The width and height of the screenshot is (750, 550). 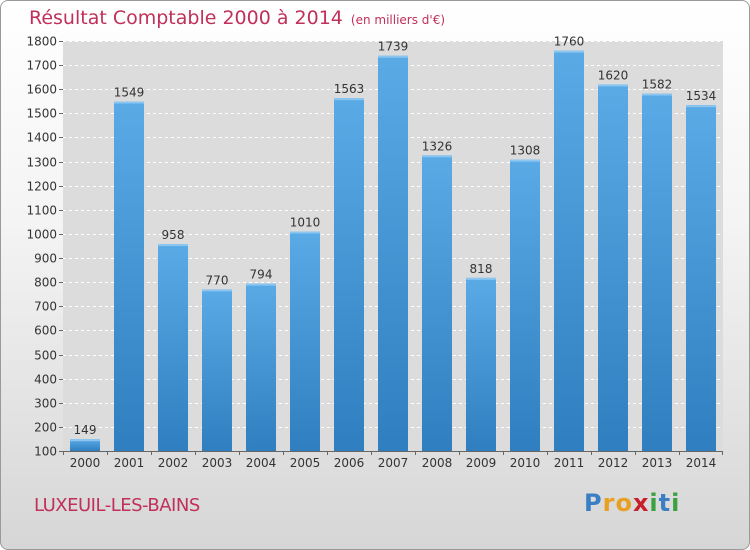 What do you see at coordinates (85, 430) in the screenshot?
I see `bar-value-label: 149` at bounding box center [85, 430].